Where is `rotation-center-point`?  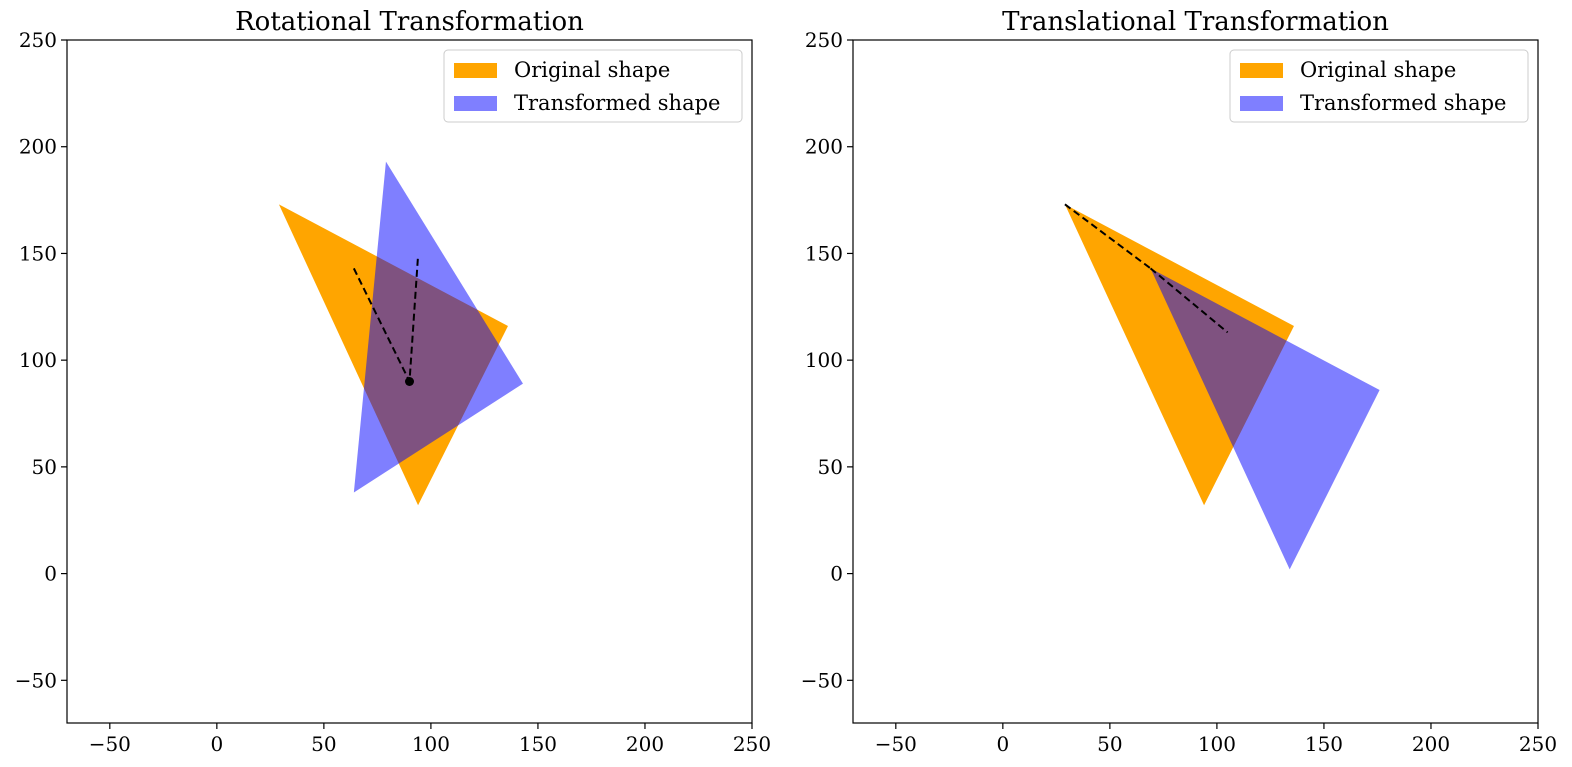 rotation-center-point is located at coordinates (409, 381).